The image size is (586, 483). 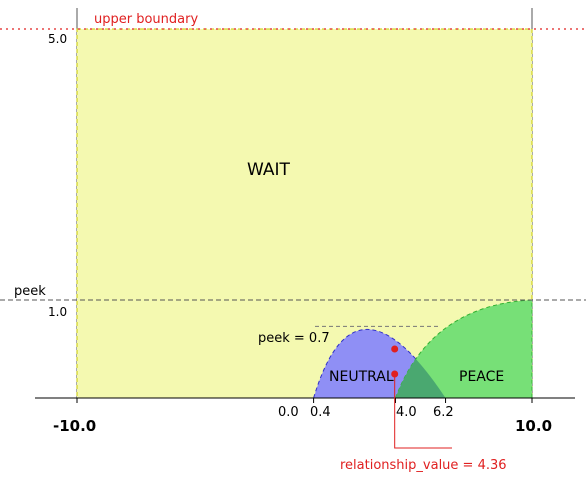 I want to click on peek-value-label: peek = 0.7, so click(x=294, y=338).